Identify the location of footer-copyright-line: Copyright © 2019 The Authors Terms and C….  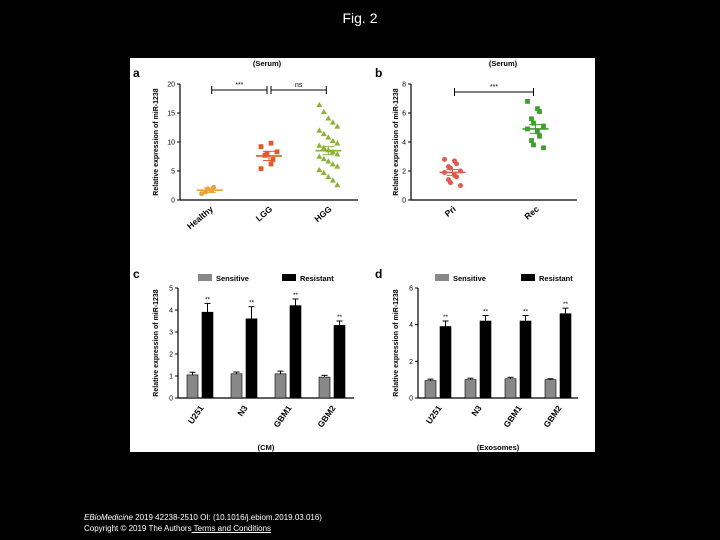
(203, 528).